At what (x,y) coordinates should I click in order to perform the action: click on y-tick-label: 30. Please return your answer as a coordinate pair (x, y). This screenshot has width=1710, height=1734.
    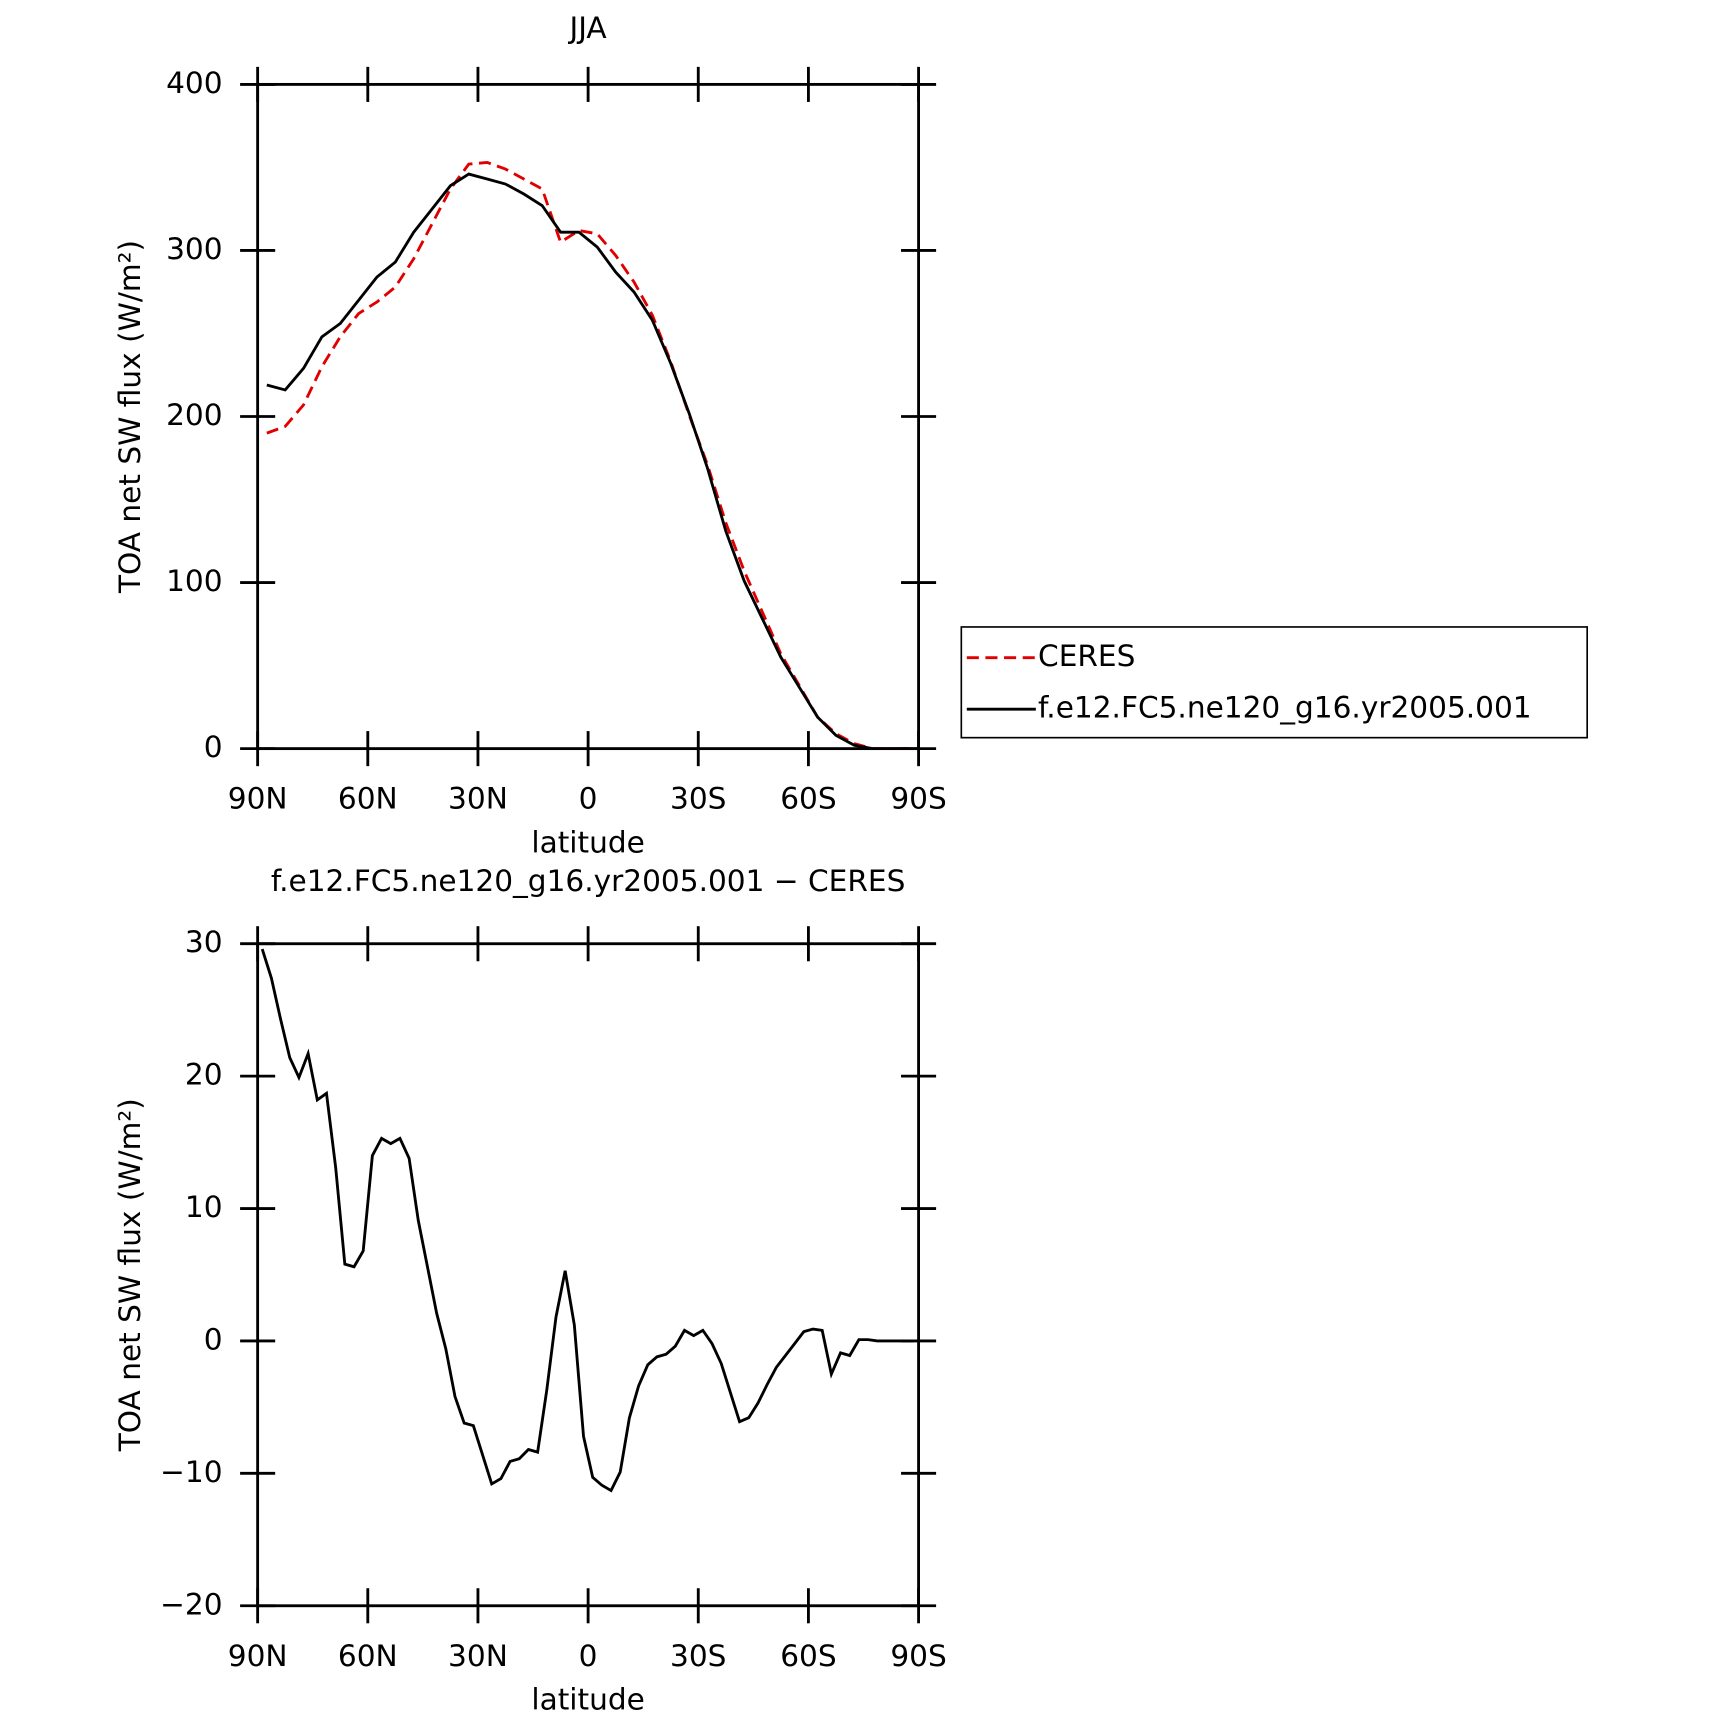
    Looking at the image, I should click on (204, 942).